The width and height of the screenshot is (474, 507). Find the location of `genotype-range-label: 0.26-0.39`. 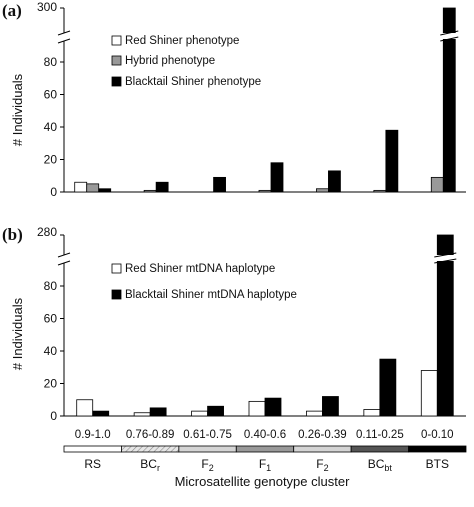

genotype-range-label: 0.26-0.39 is located at coordinates (322, 435).